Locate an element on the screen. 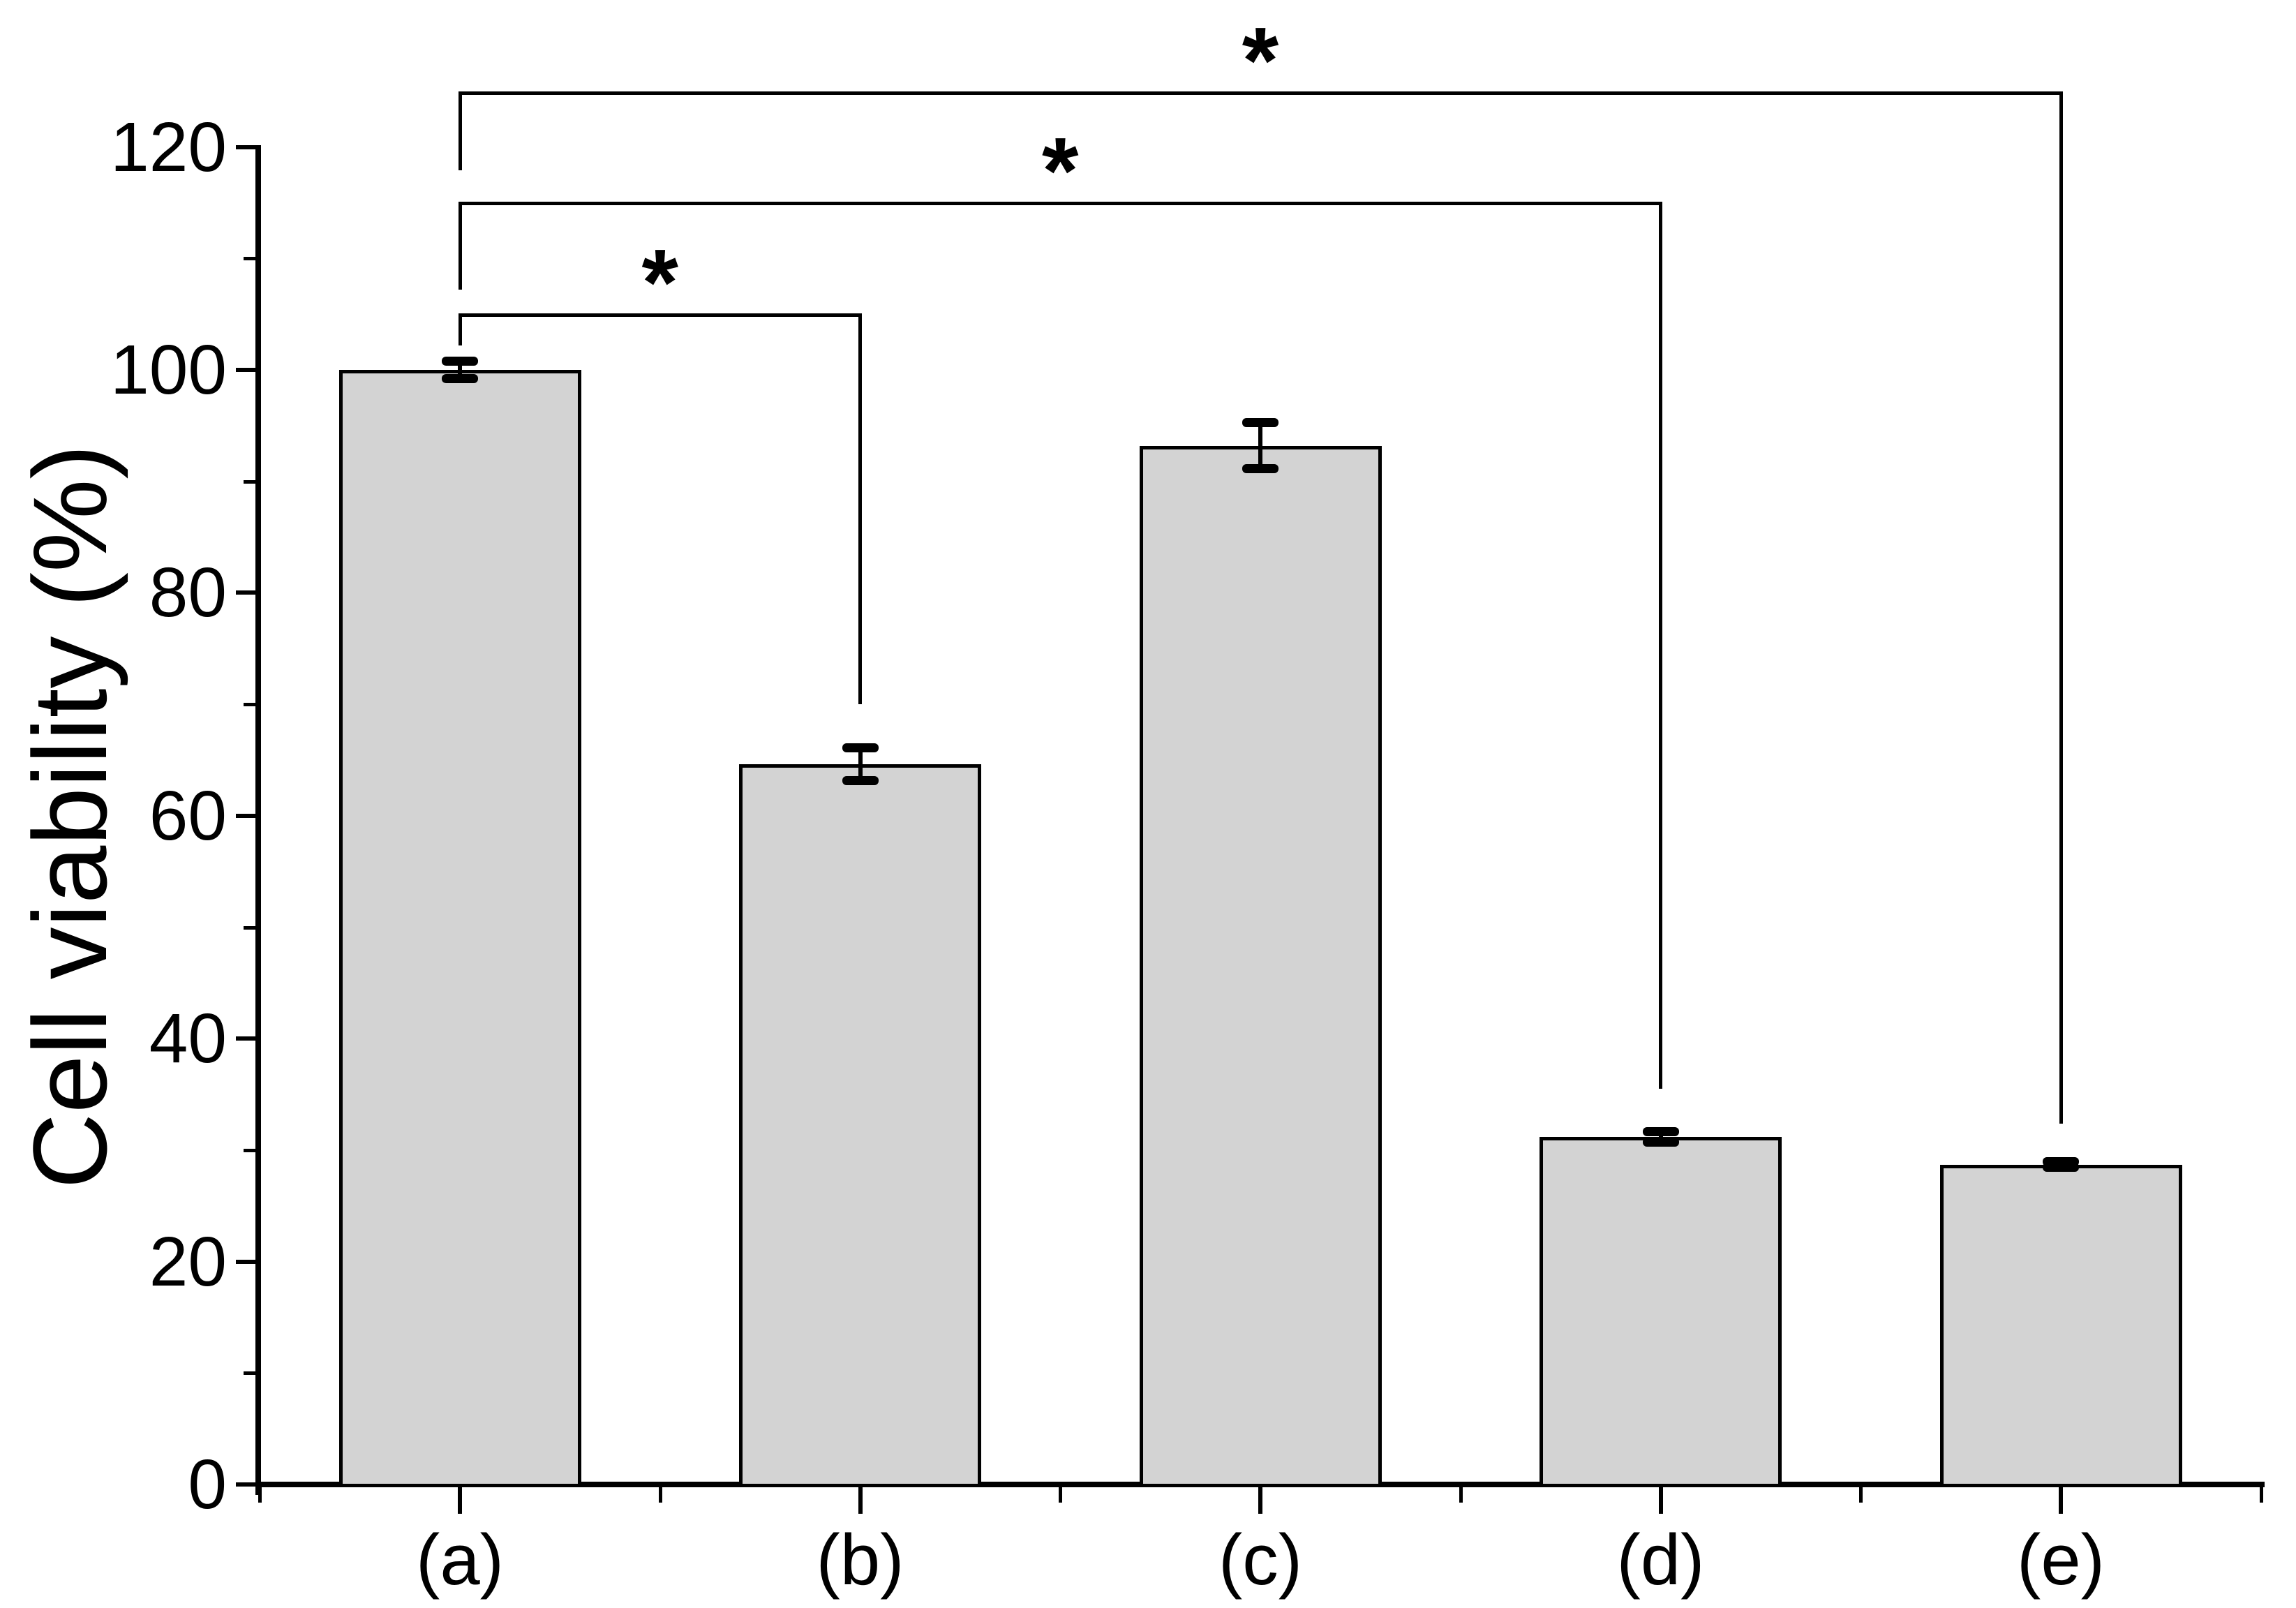  x-tick-(e) is located at coordinates (2061, 1500).